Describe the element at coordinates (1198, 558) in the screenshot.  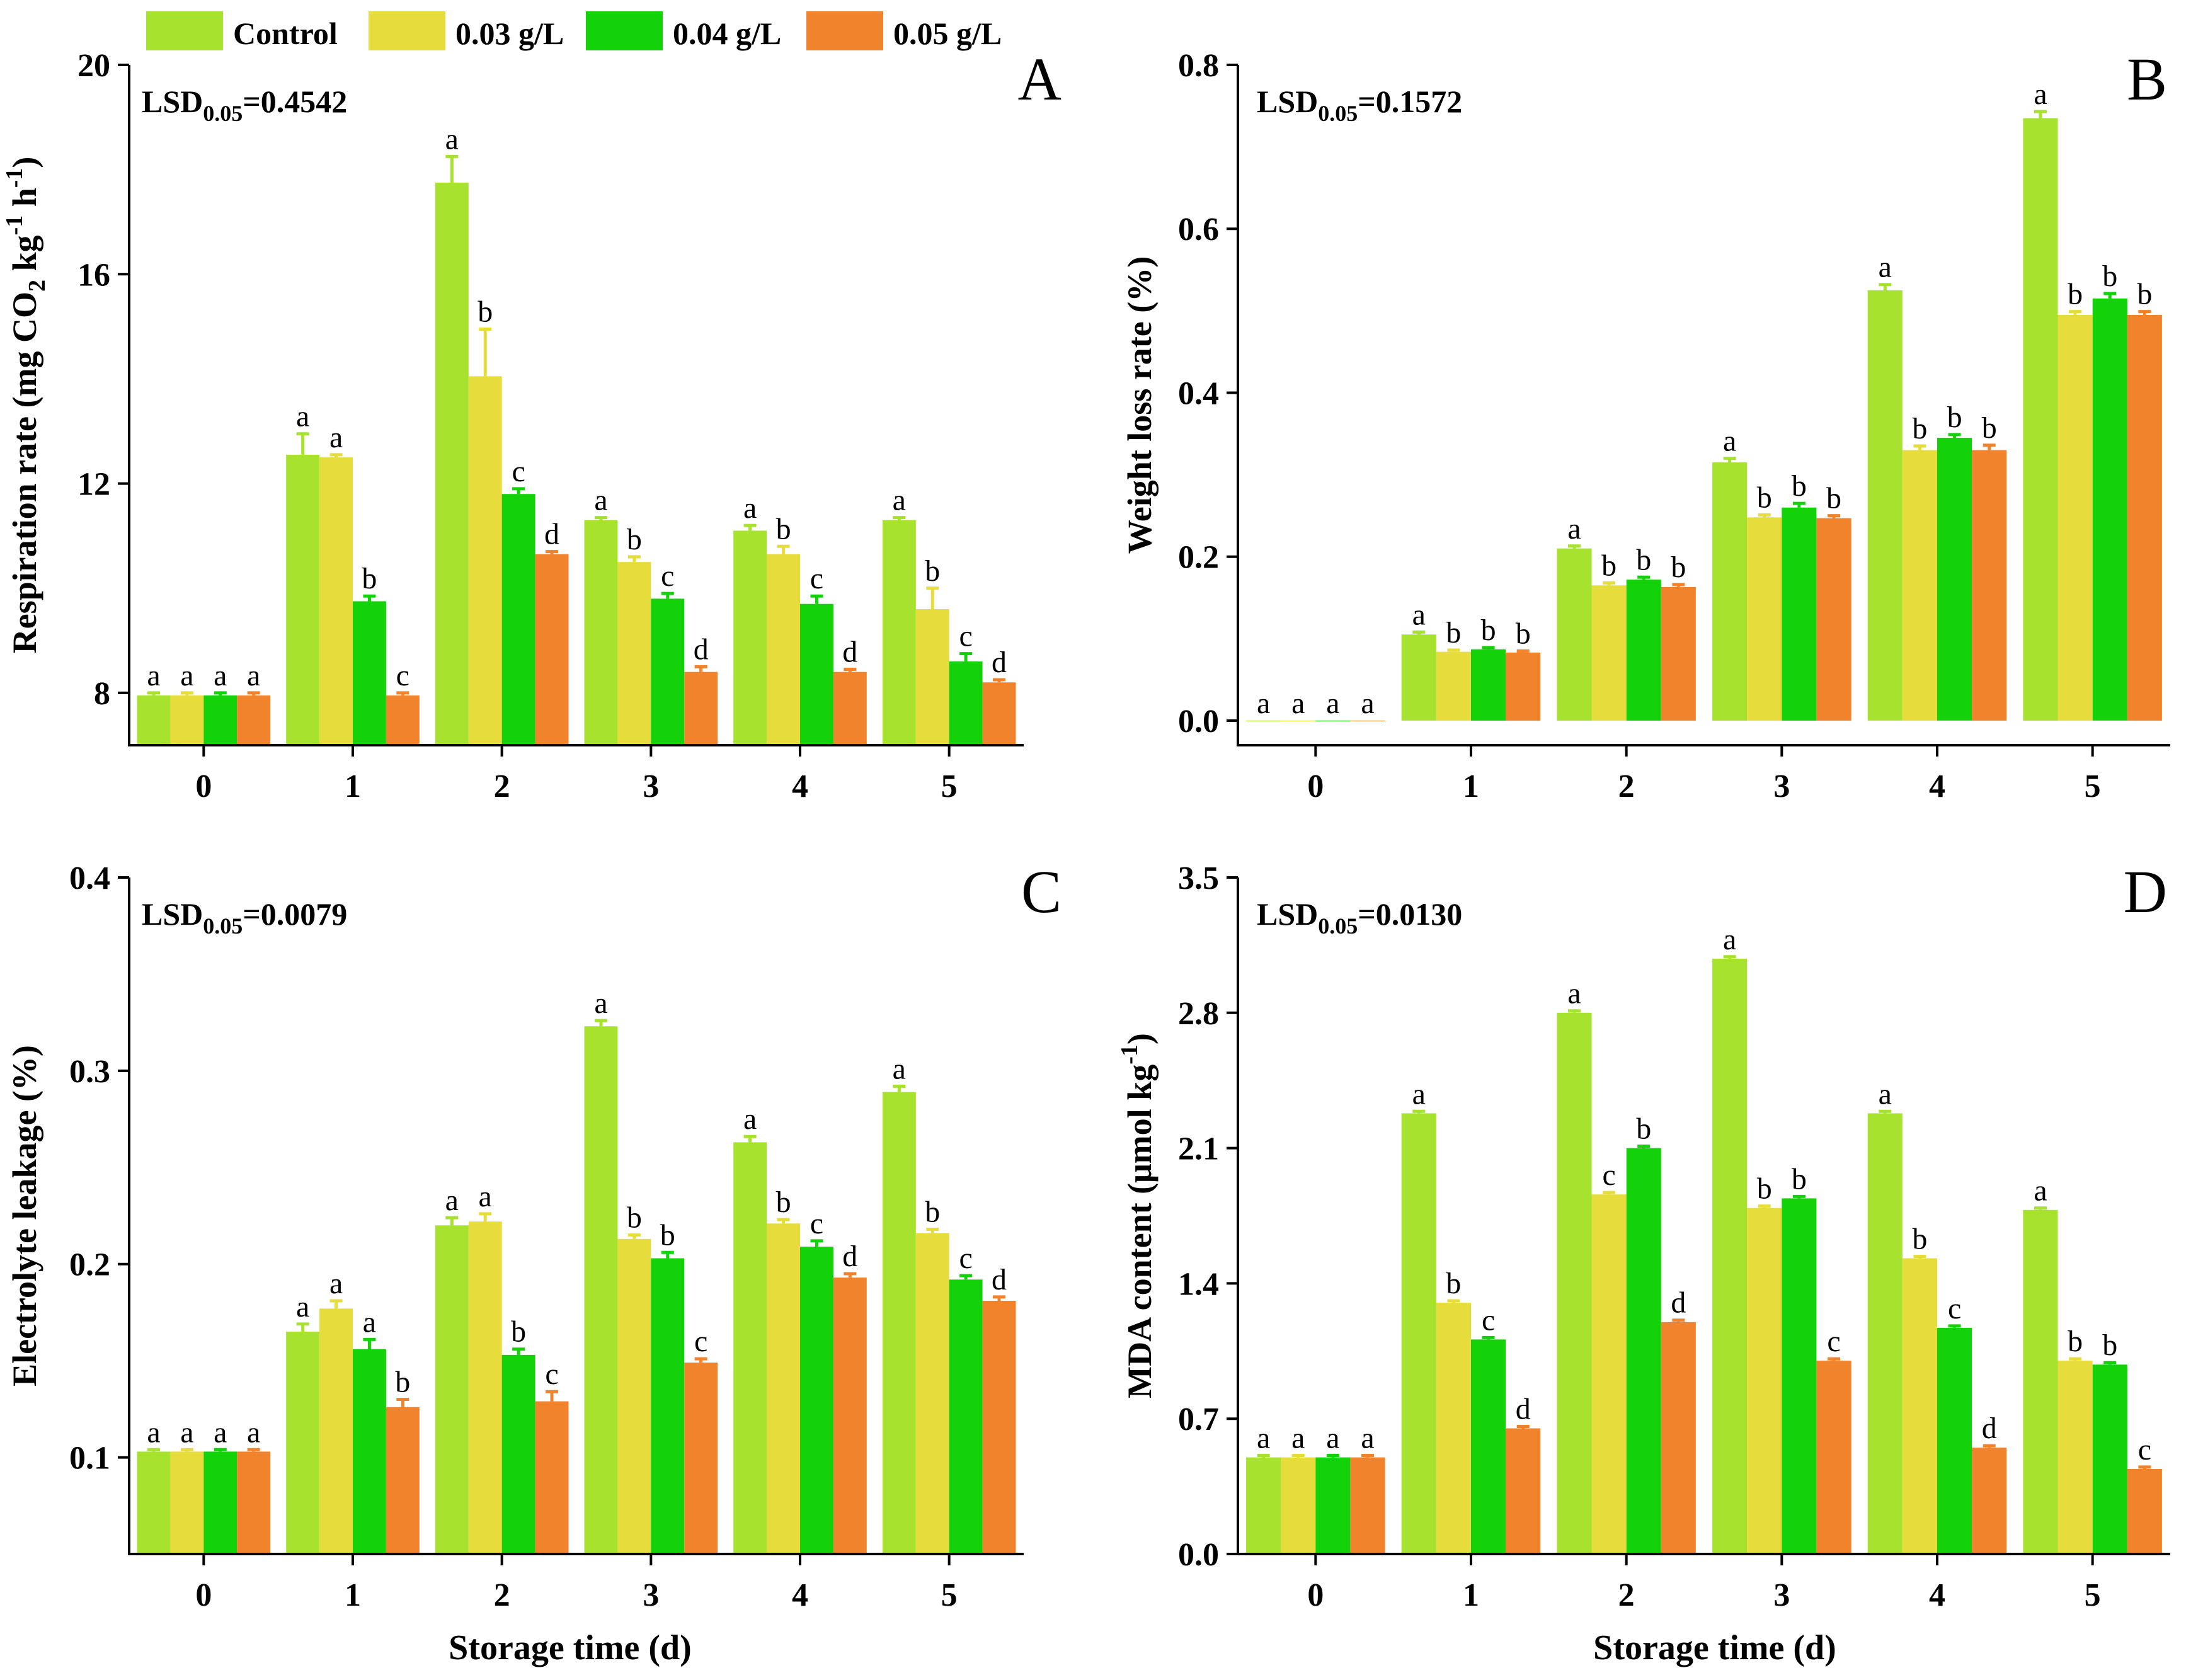
I see `y-tick-label: 0.2` at that location.